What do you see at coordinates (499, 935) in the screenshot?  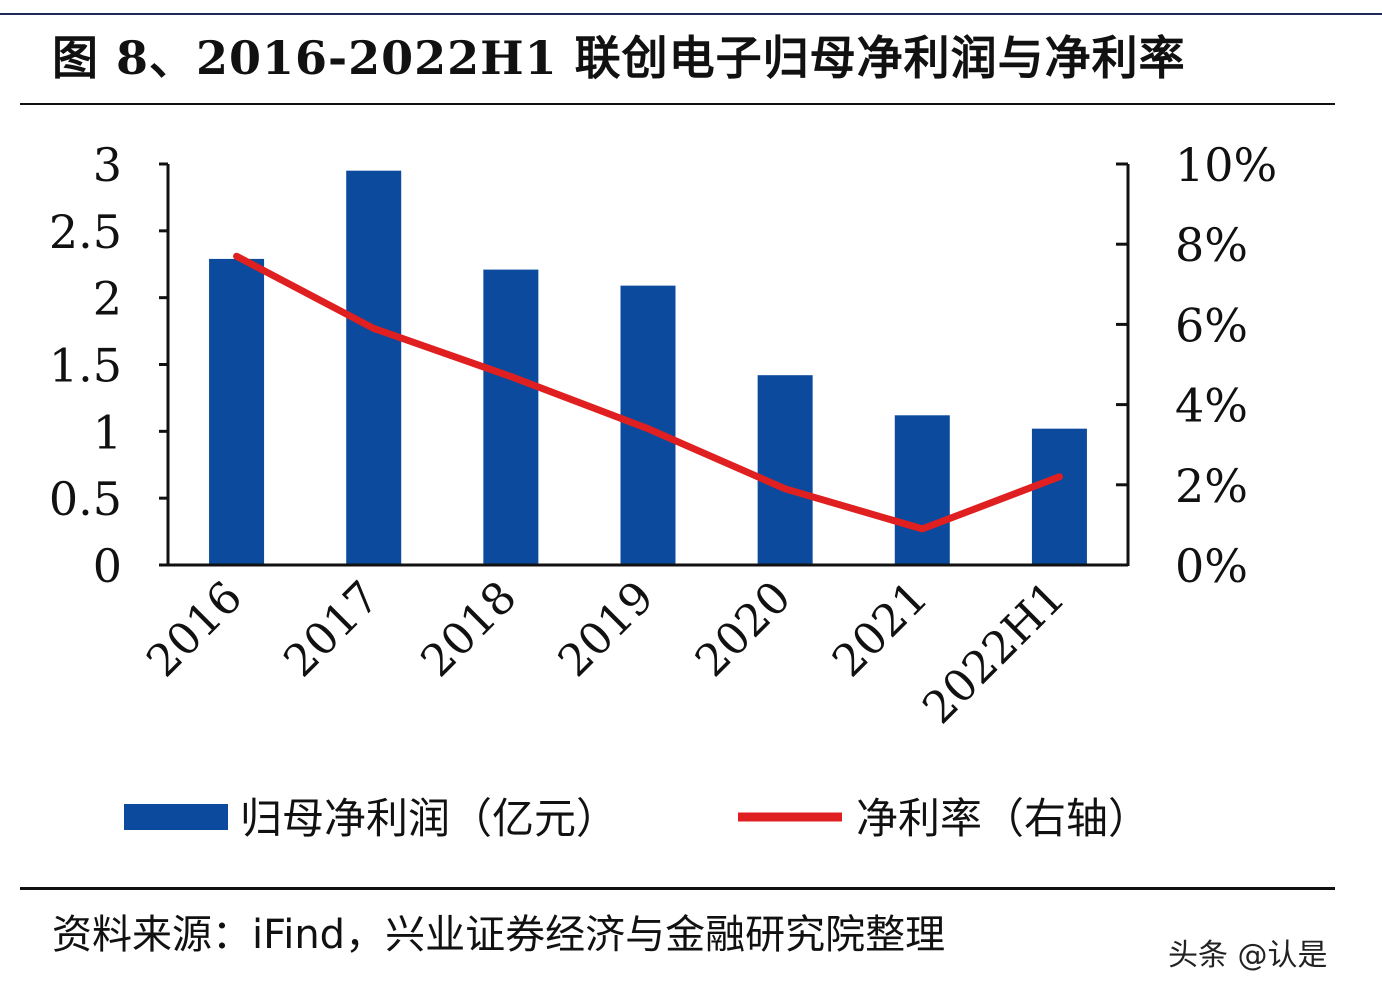 I see `source-note: 资料来源：iFind，兴业证券经济与金融研究院整理` at bounding box center [499, 935].